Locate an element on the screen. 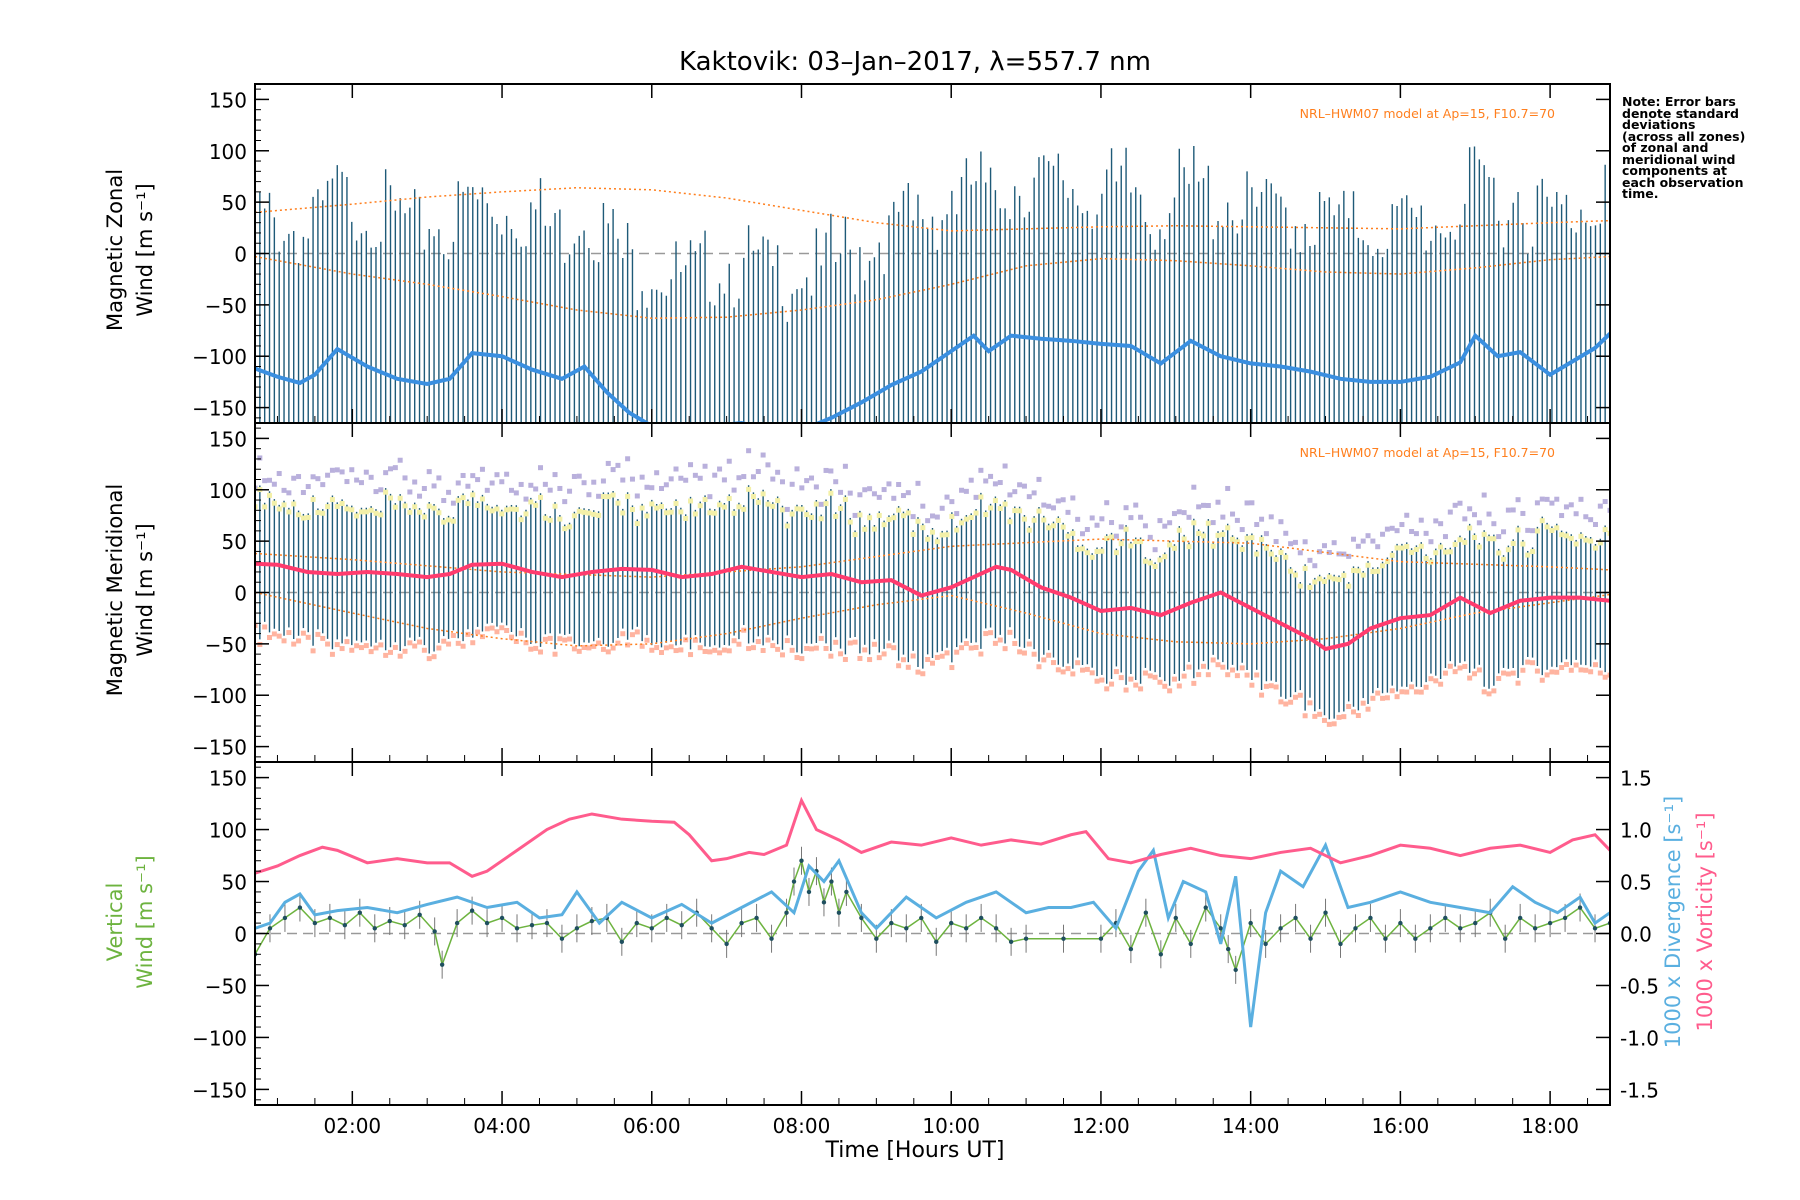 The width and height of the screenshot is (1800, 1200). y-tick-label: 150 is located at coordinates (228, 100).